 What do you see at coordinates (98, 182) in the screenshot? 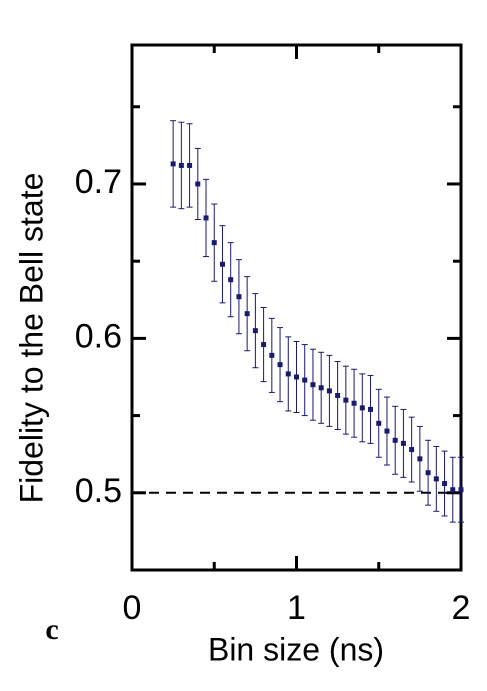
I see `y-tick-label: 0.7` at bounding box center [98, 182].